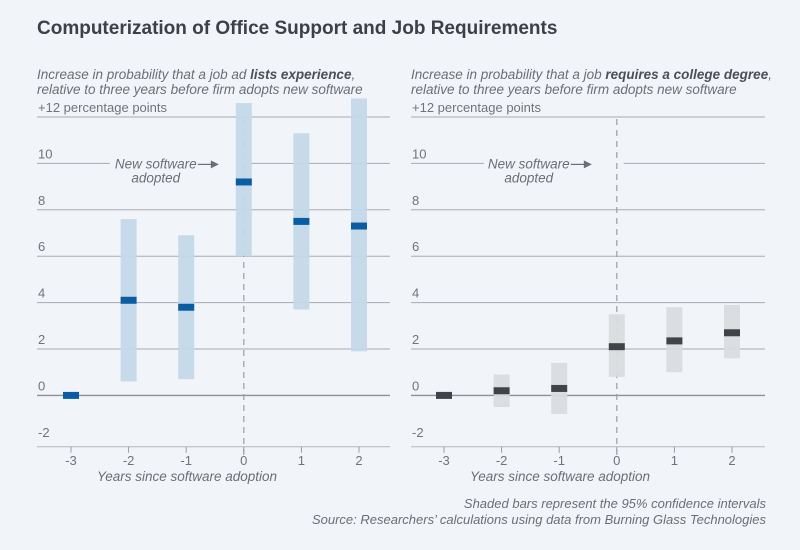 The width and height of the screenshot is (800, 550). What do you see at coordinates (770, 74) in the screenshot?
I see `right-subtitle-post: ,` at bounding box center [770, 74].